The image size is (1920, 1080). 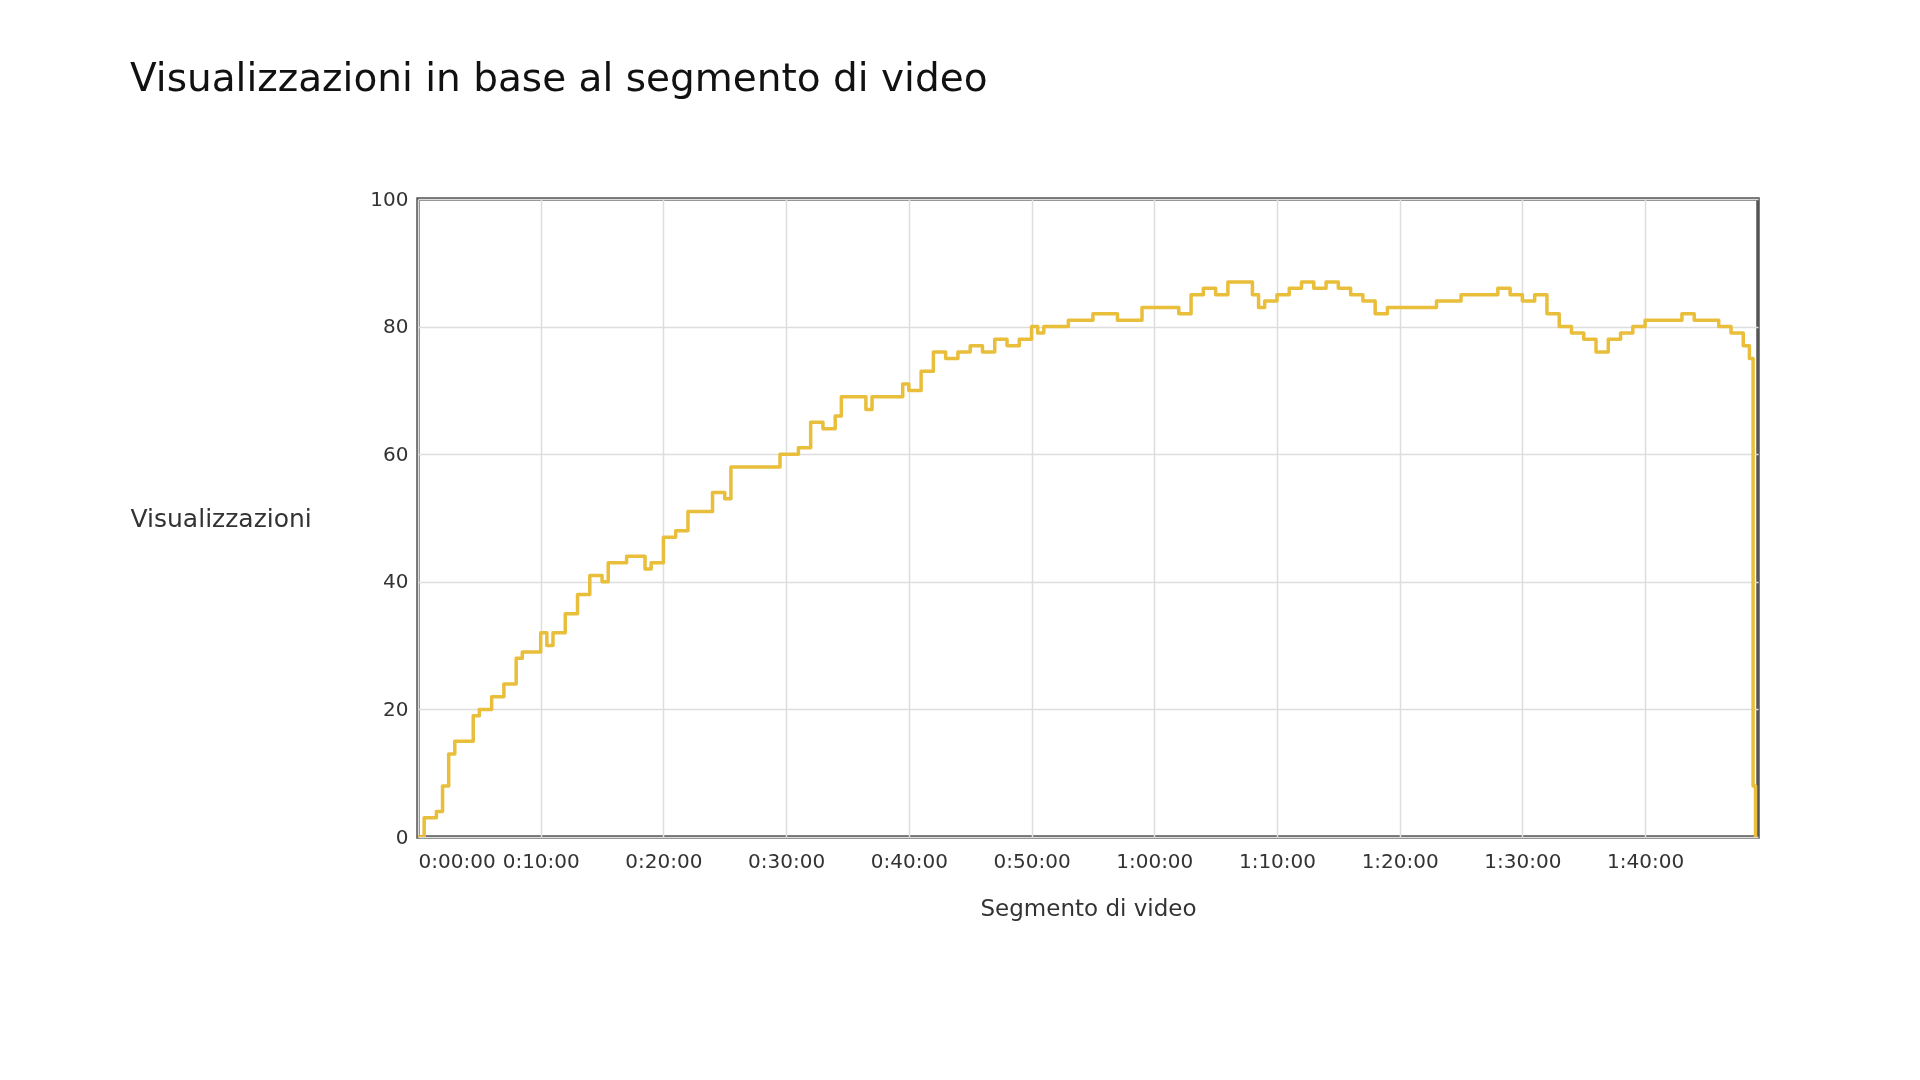 What do you see at coordinates (389, 198) in the screenshot?
I see `y-tick-label: 100` at bounding box center [389, 198].